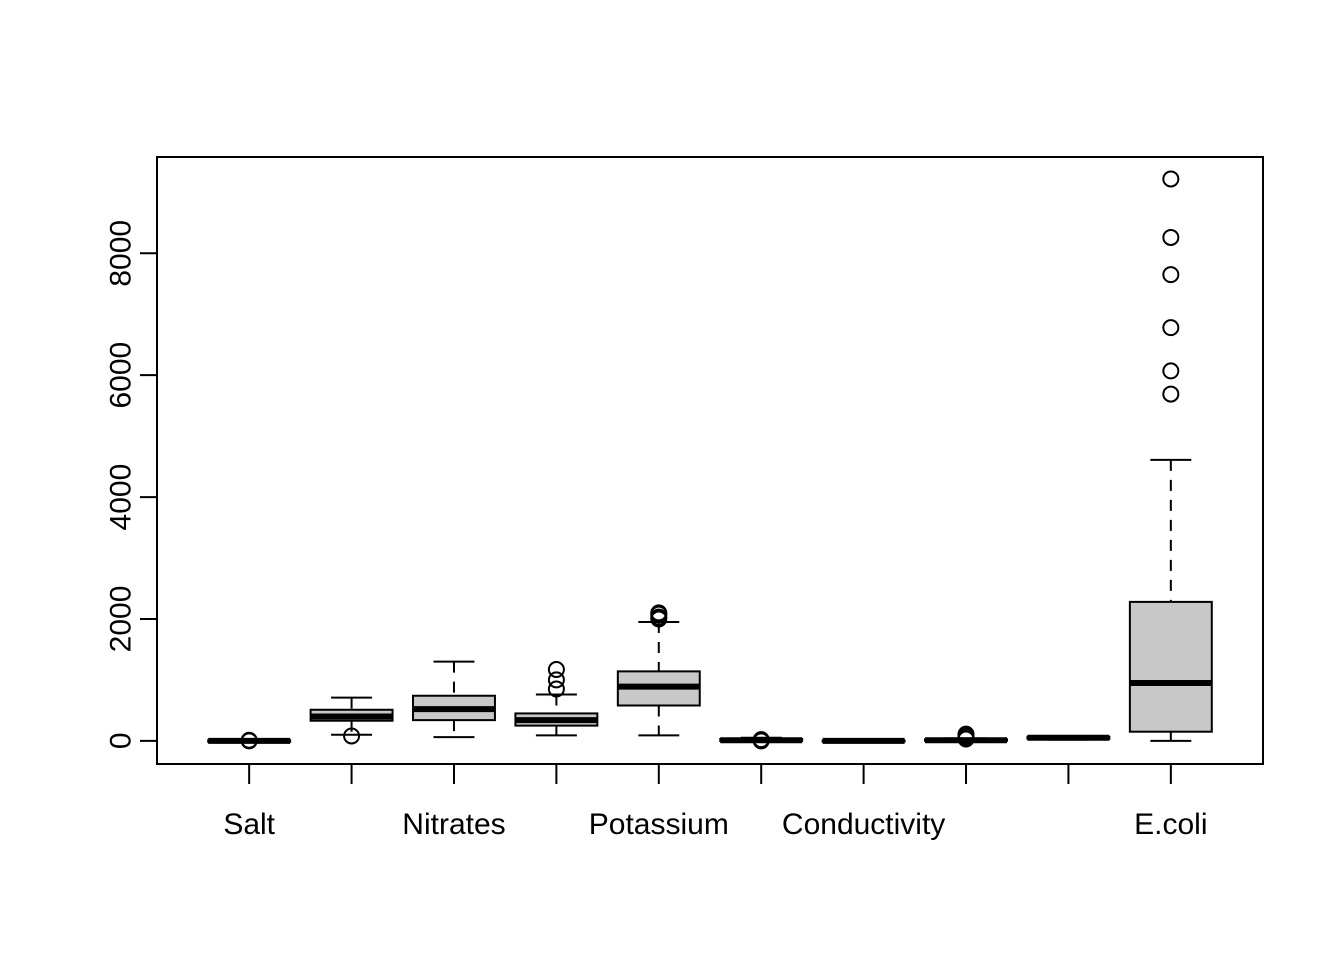 The image size is (1344, 960). Describe the element at coordinates (121, 740) in the screenshot. I see `y-tick-label: 0` at that location.